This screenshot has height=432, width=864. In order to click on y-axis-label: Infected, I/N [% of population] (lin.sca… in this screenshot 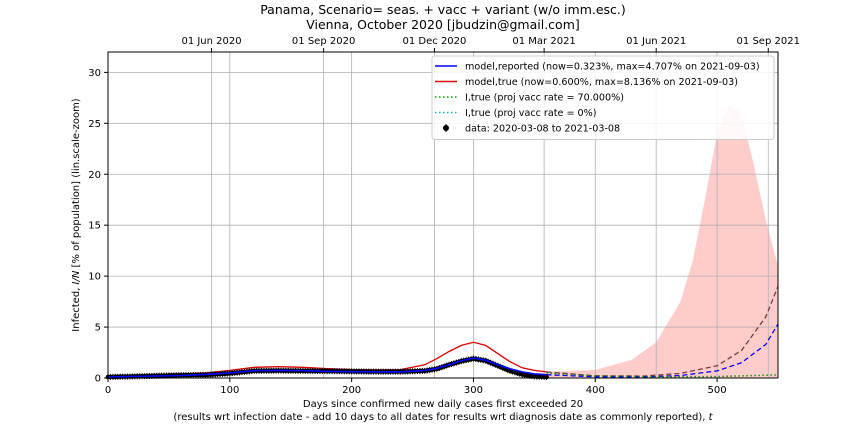, I will do `click(76, 215)`.